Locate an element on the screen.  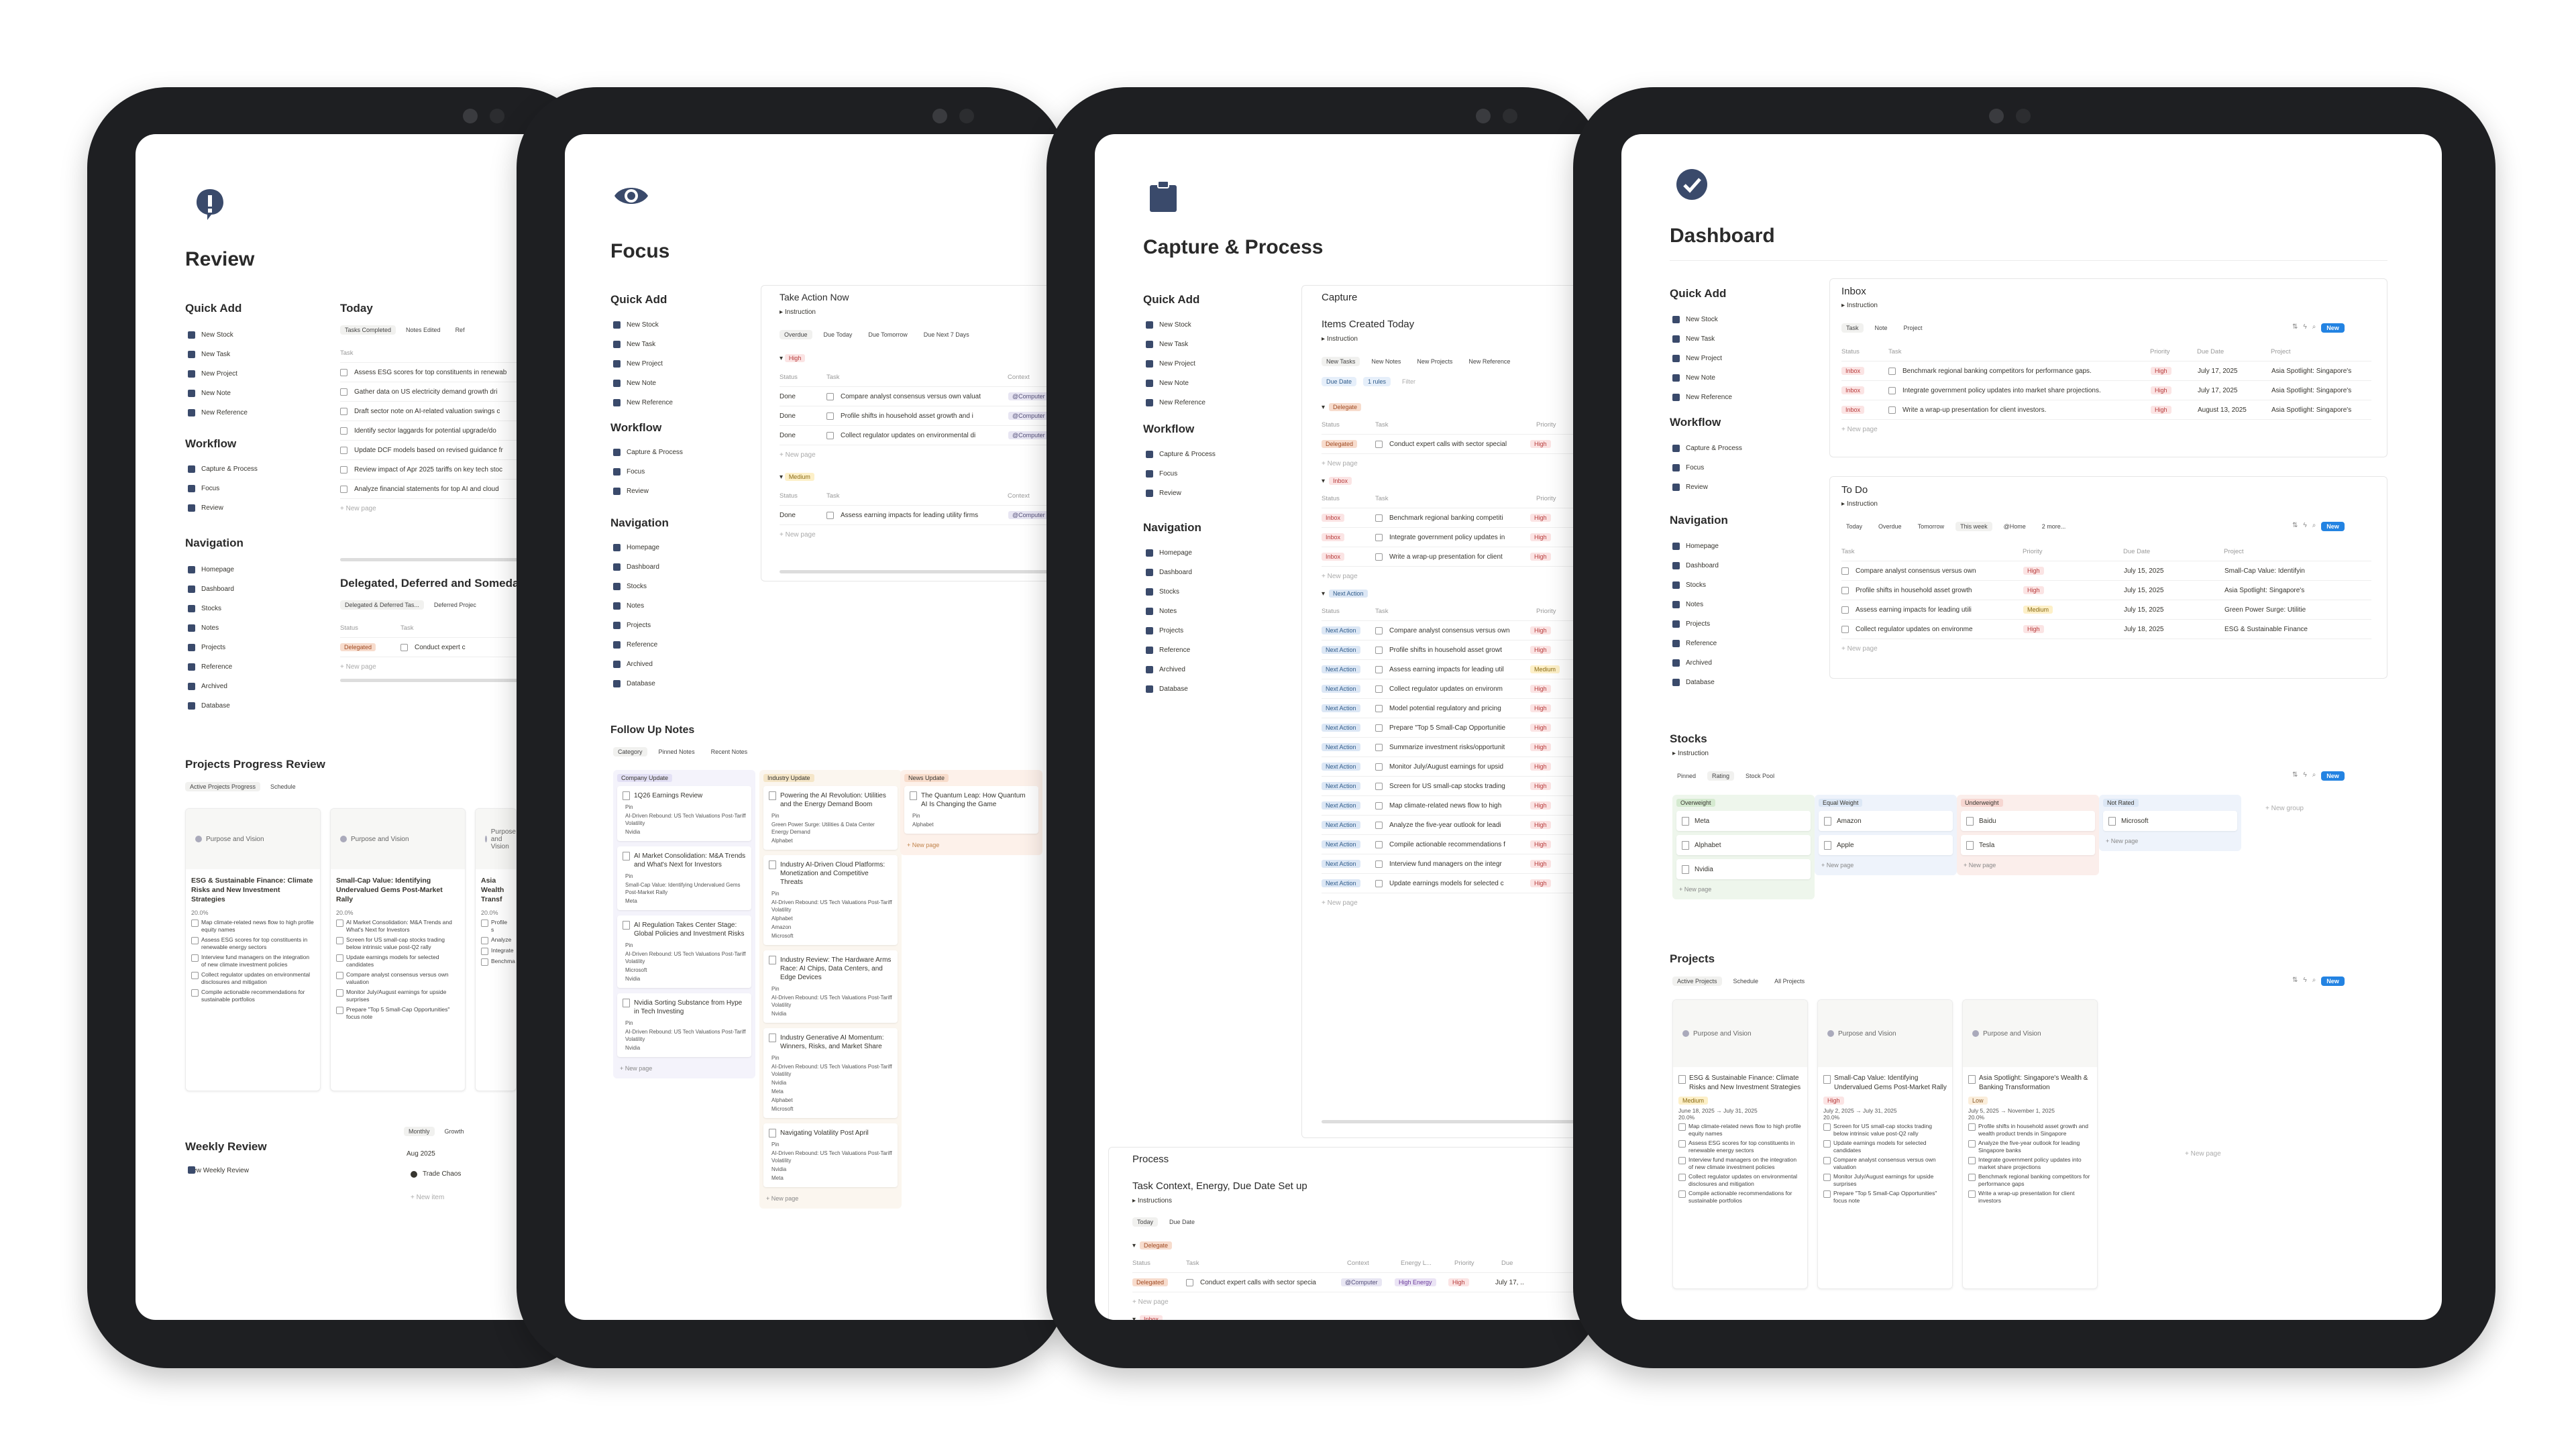
tab-monthly: Monthly is located at coordinates (419, 1131).